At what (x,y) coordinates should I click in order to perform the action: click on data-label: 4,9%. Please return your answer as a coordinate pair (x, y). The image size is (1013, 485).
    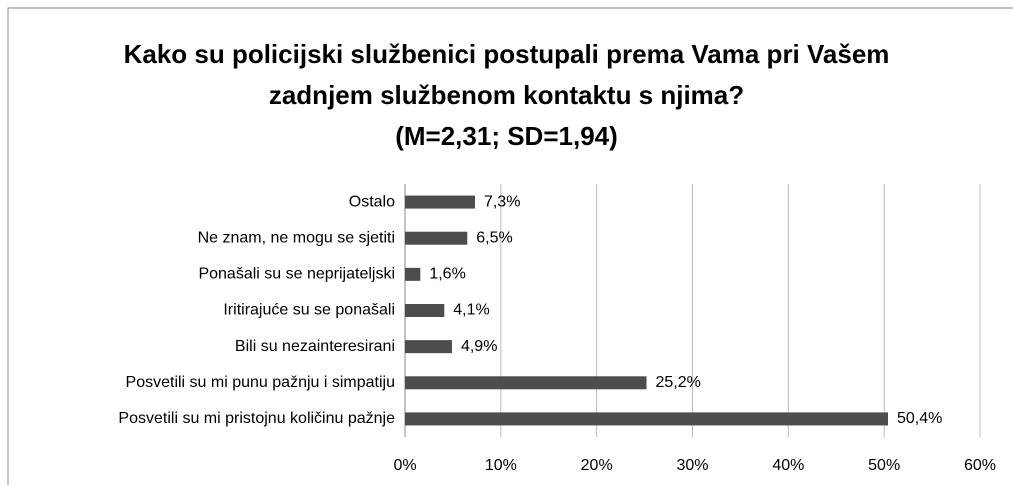
    Looking at the image, I should click on (479, 346).